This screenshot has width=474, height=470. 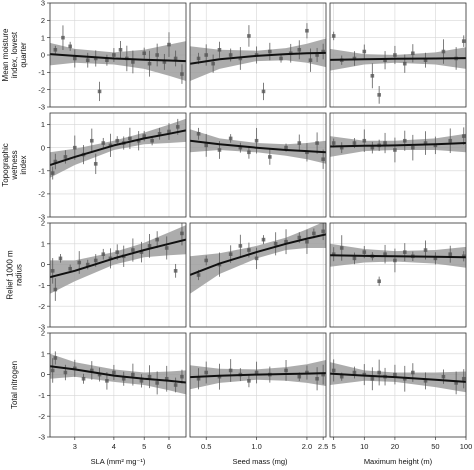 I want to click on x-tick-label-3: 2.5, so click(x=323, y=446).